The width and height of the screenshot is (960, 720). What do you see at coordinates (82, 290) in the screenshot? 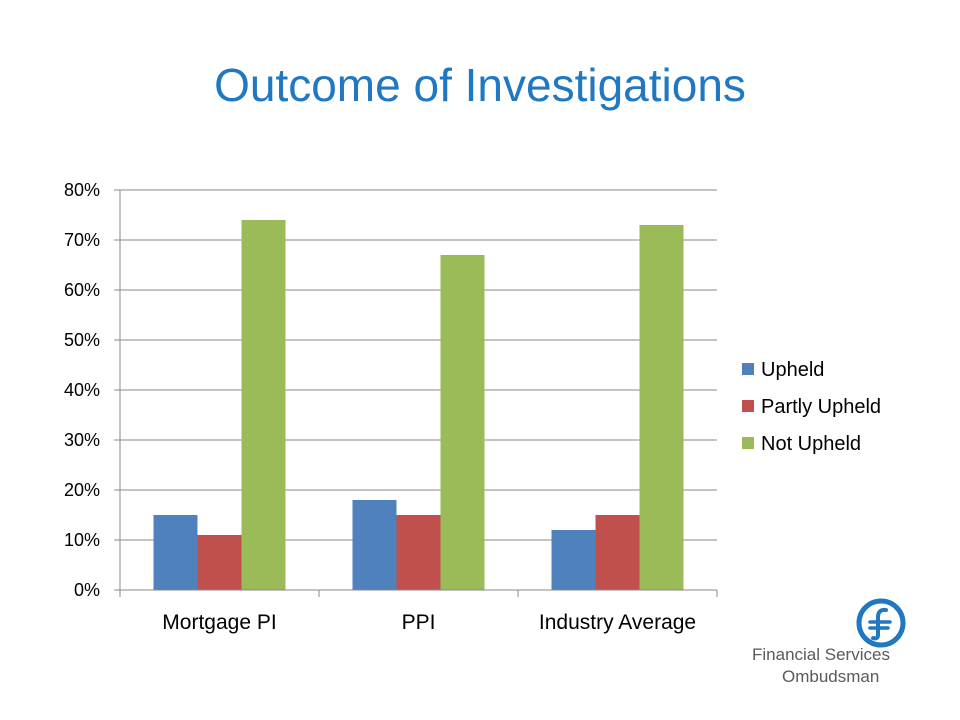
I see `y-tick-label: 60%` at bounding box center [82, 290].